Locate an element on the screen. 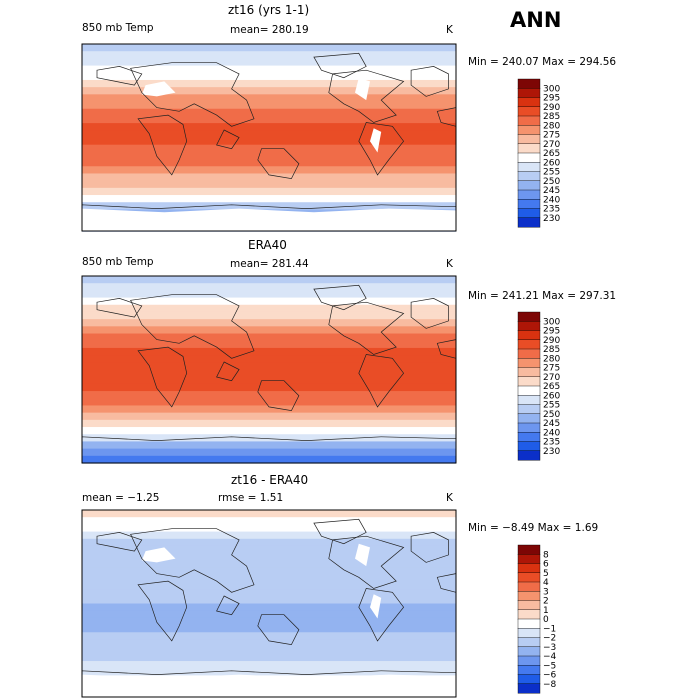 The width and height of the screenshot is (700, 700). colorbar-tick-label: 250 is located at coordinates (551, 182).